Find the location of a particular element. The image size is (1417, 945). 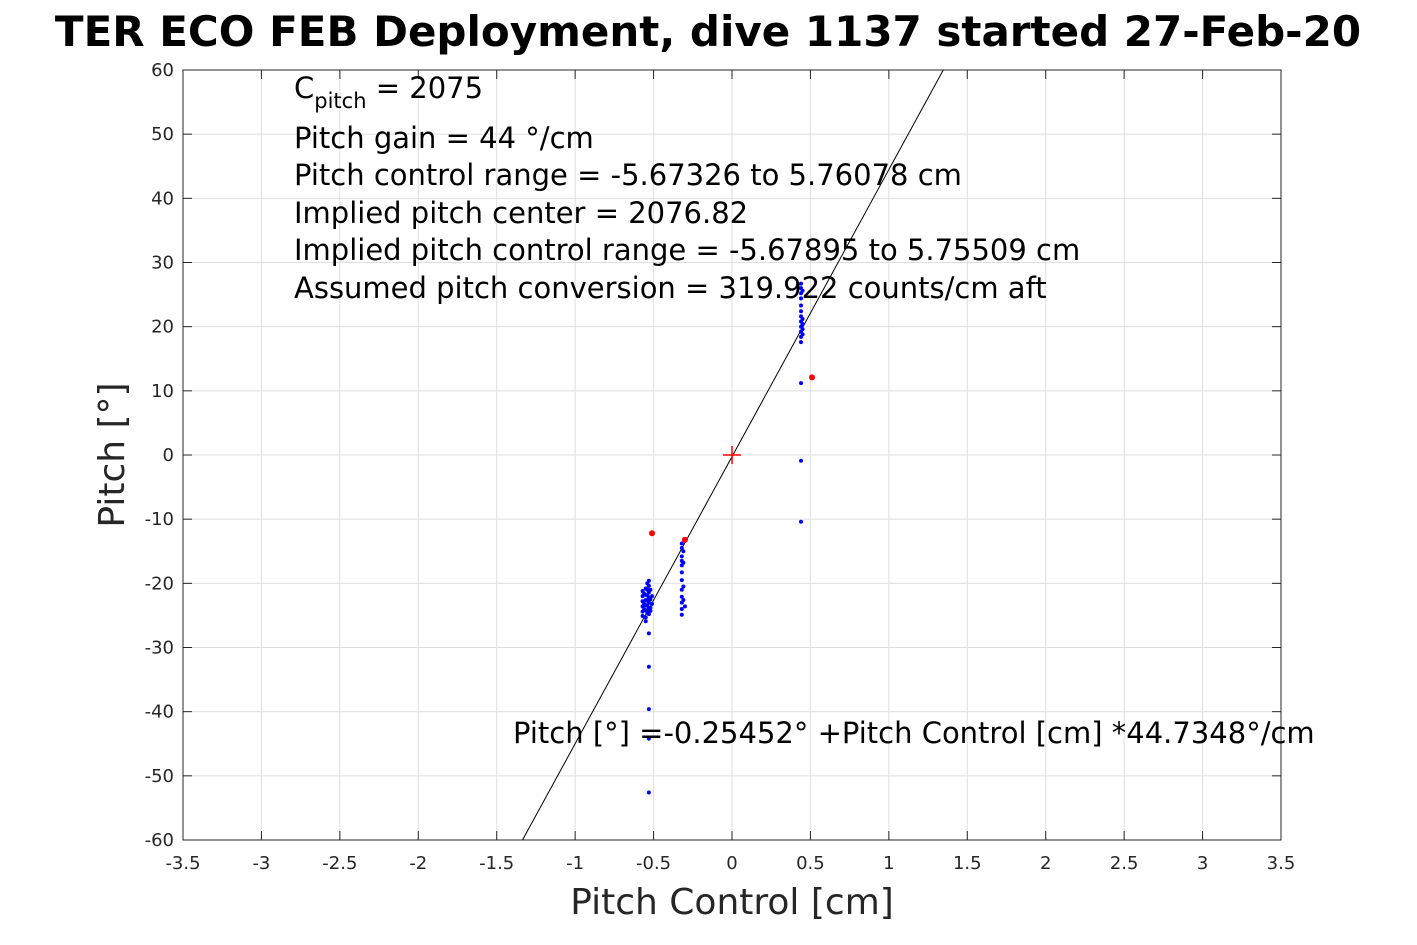

y-tick-label: 30 is located at coordinates (162, 263).